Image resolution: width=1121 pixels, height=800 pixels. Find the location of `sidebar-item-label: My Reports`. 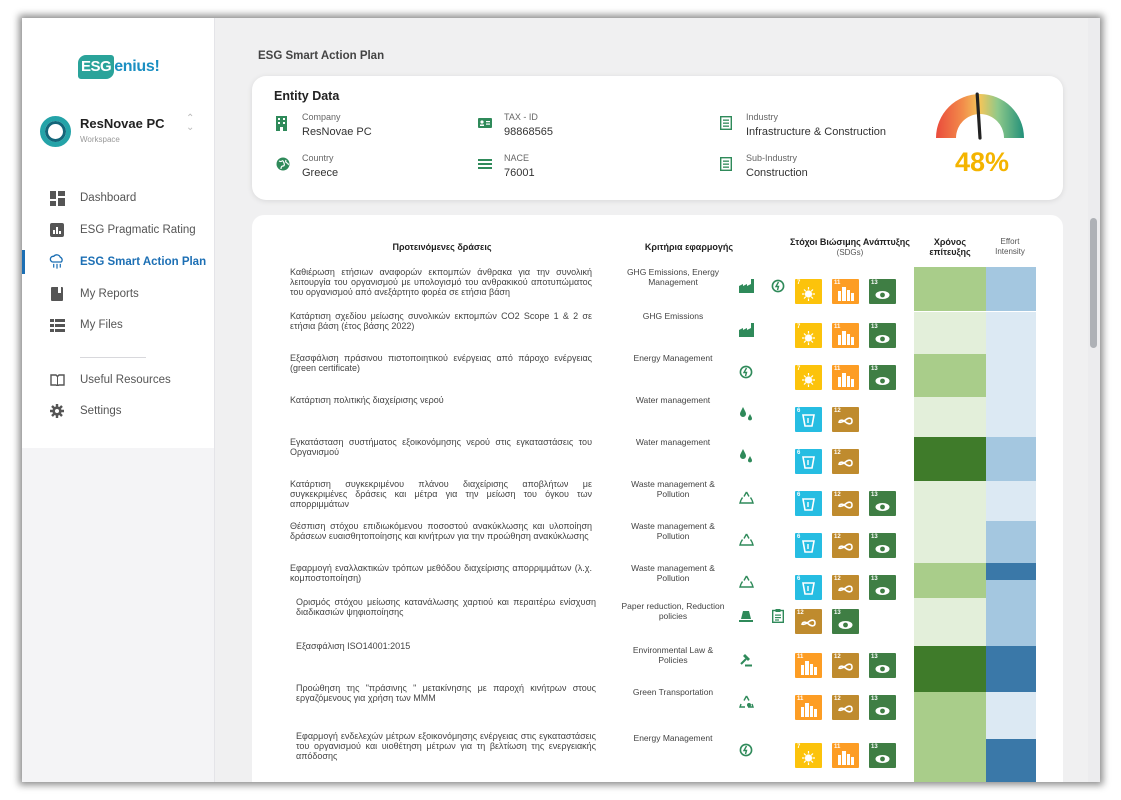

sidebar-item-label: My Reports is located at coordinates (109, 294).